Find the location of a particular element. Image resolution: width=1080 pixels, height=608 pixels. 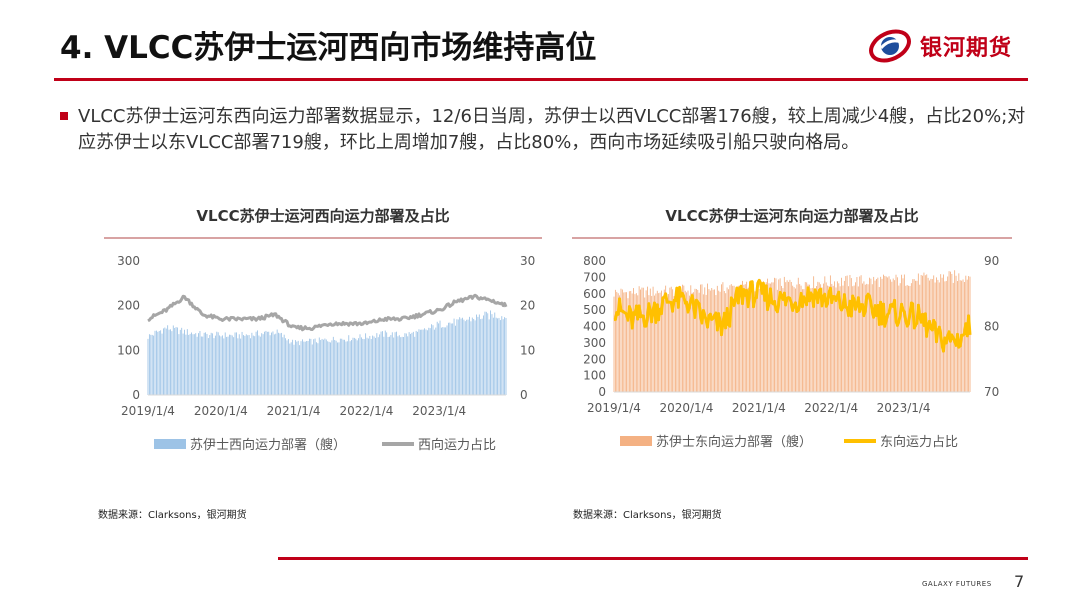

footer-divider is located at coordinates (653, 558).